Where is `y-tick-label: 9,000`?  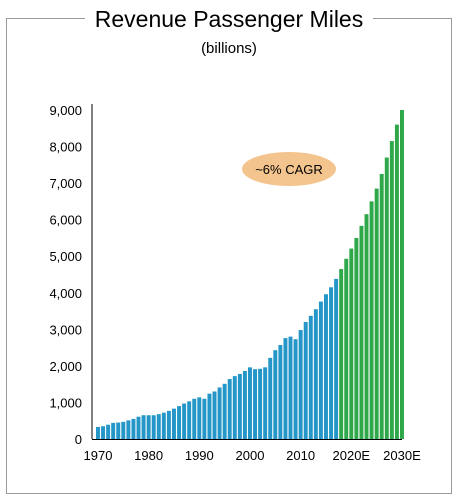
y-tick-label: 9,000 is located at coordinates (65, 110).